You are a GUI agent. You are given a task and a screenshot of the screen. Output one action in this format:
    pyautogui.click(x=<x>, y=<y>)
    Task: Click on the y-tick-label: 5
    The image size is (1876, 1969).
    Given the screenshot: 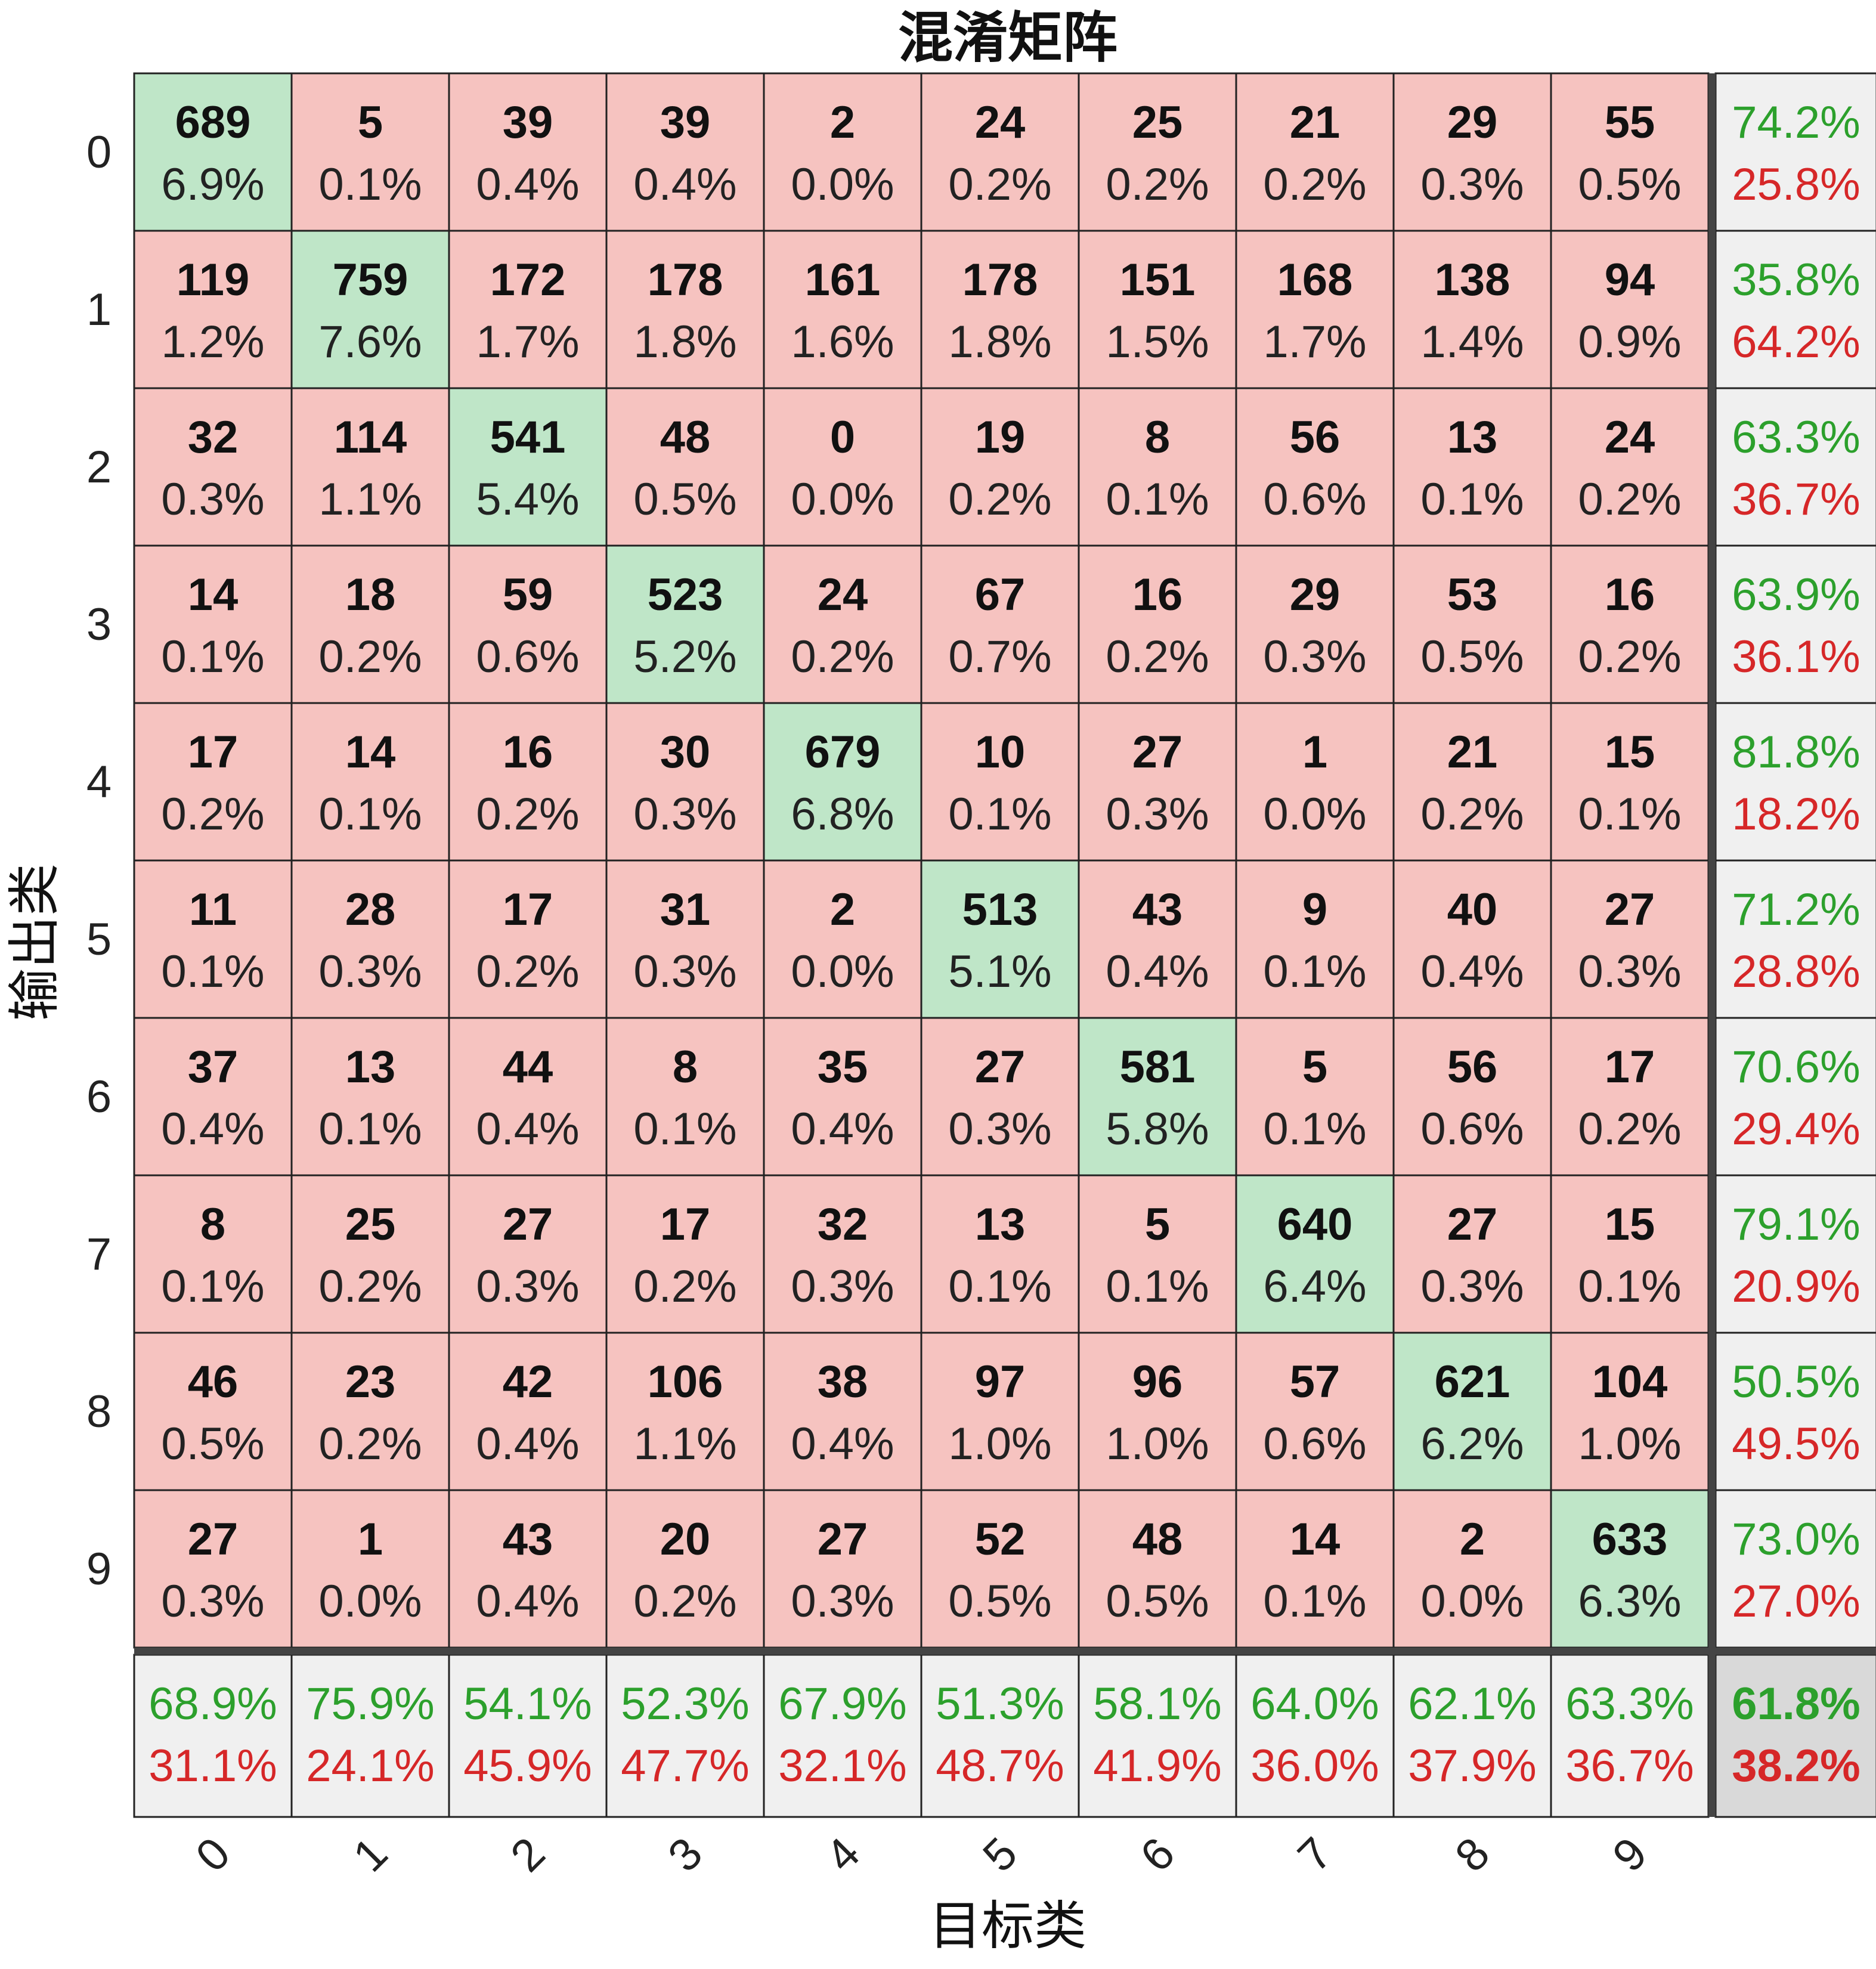 What is the action you would take?
    pyautogui.click(x=99, y=939)
    